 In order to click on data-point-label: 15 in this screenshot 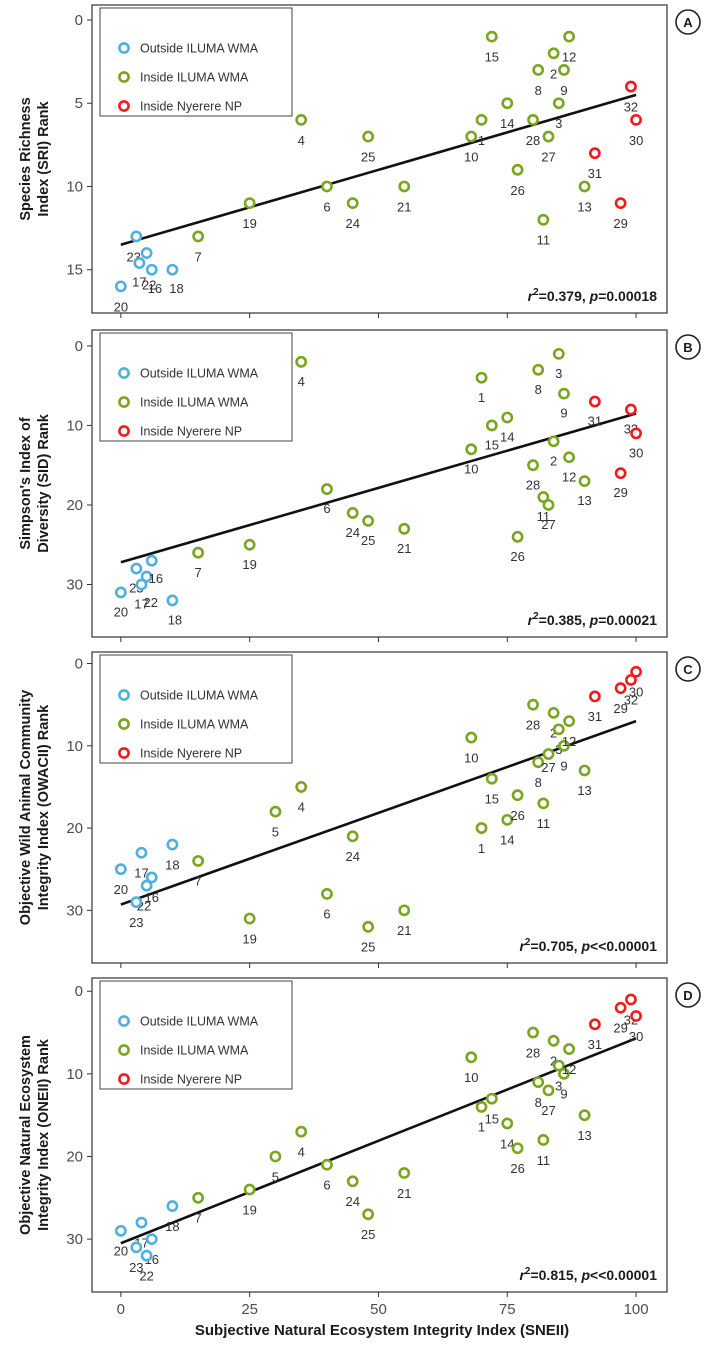, I will do `click(492, 798)`.